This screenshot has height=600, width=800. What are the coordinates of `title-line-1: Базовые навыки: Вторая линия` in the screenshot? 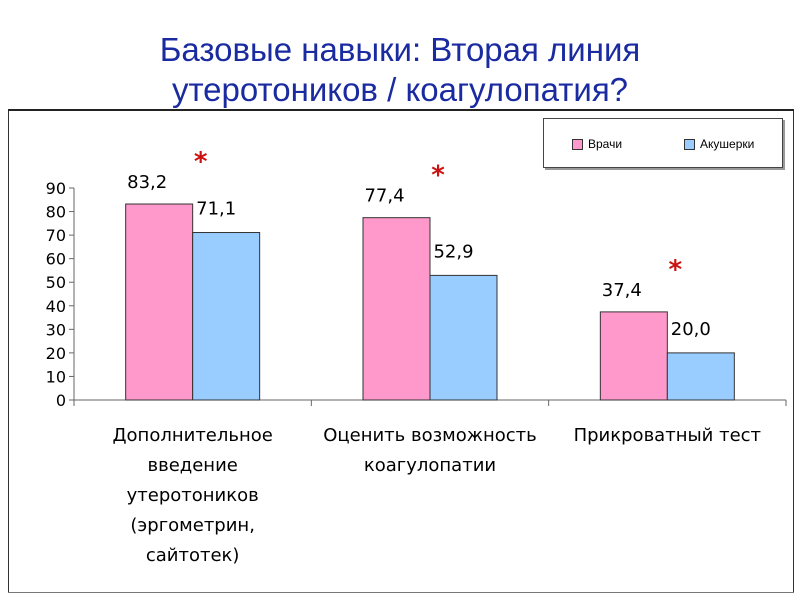 It's located at (400, 49).